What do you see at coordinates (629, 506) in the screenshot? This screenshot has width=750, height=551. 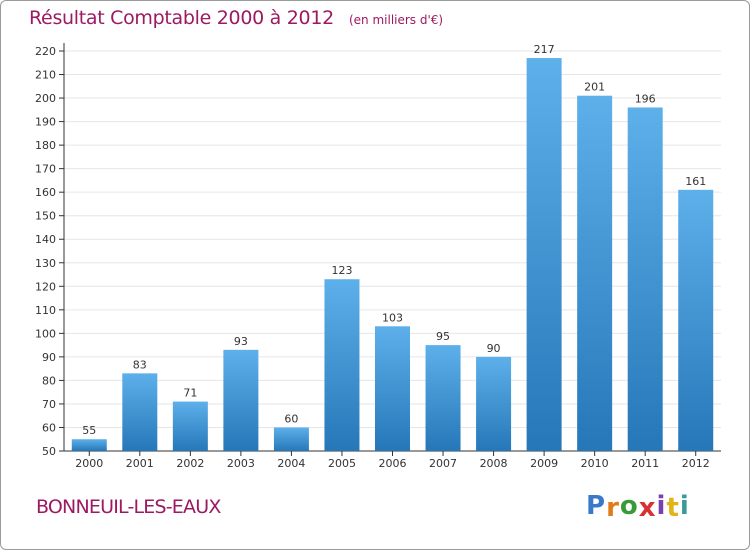 I see `logo-letter: o` at bounding box center [629, 506].